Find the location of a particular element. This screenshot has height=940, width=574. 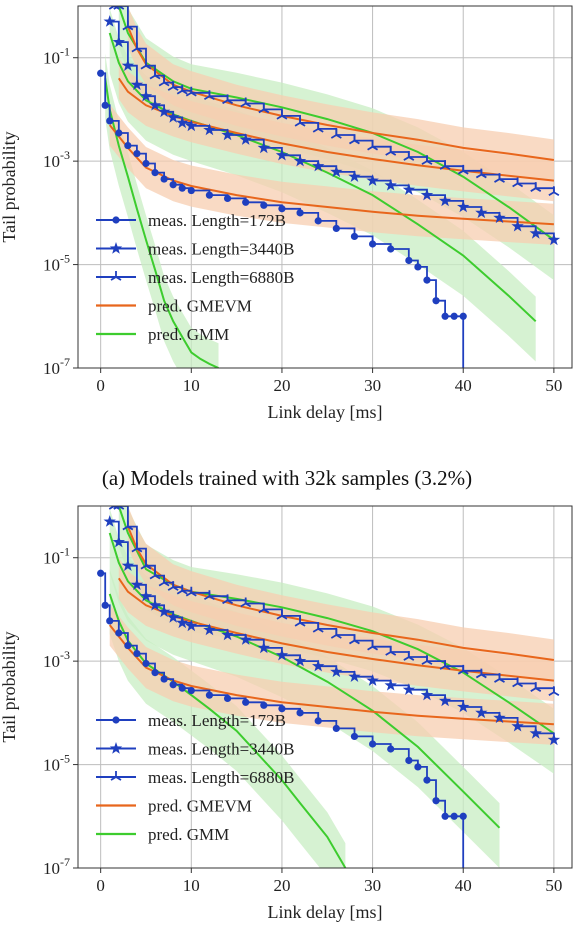

legend-label-2: meas. Length=6880B is located at coordinates (221, 777).